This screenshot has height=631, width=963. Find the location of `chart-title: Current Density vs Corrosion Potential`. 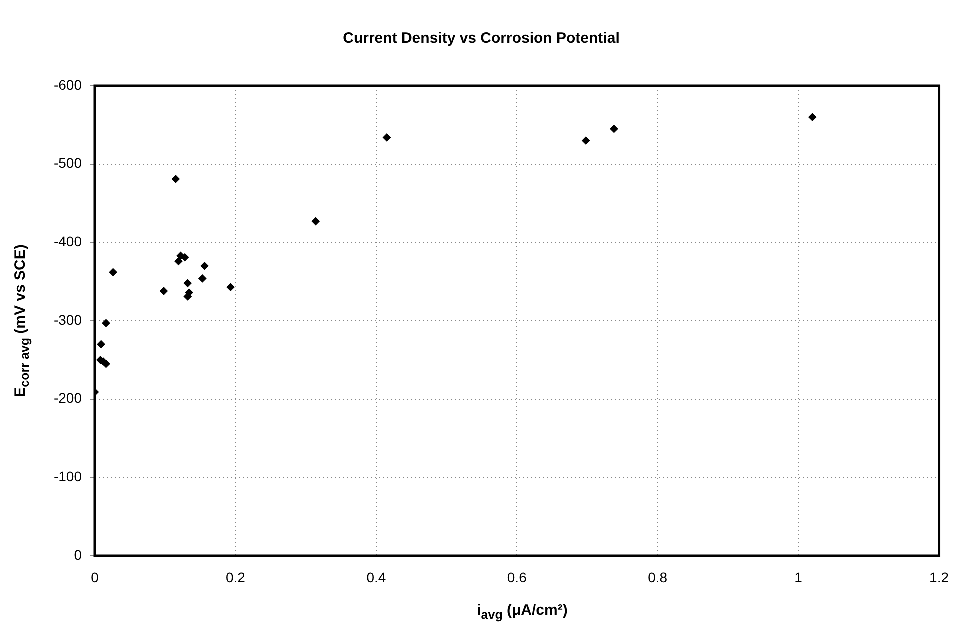

chart-title: Current Density vs Corrosion Potential is located at coordinates (481, 38).